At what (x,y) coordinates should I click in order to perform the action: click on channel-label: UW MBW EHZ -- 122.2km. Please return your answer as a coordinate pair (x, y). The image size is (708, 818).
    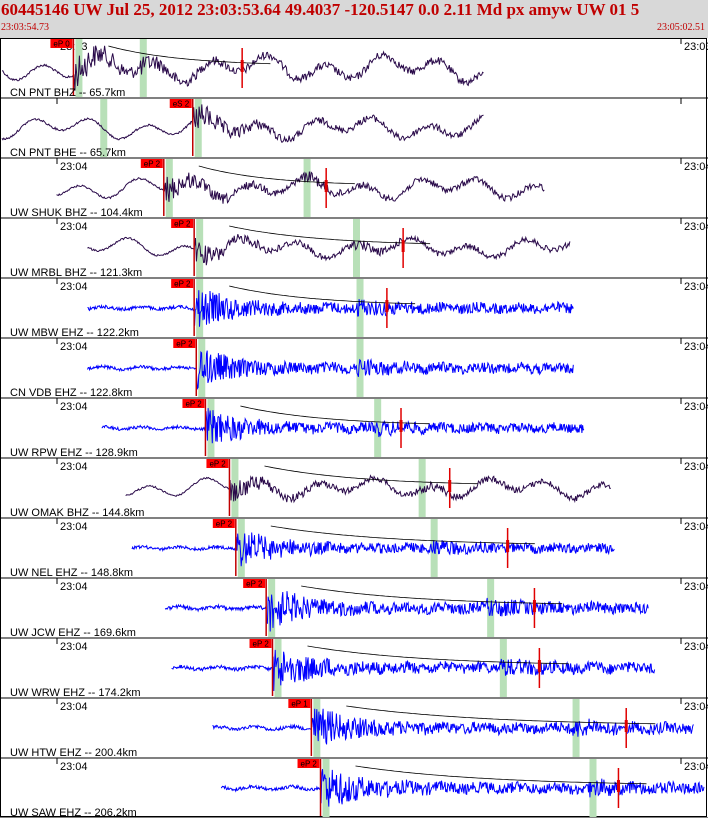
    Looking at the image, I should click on (74, 333).